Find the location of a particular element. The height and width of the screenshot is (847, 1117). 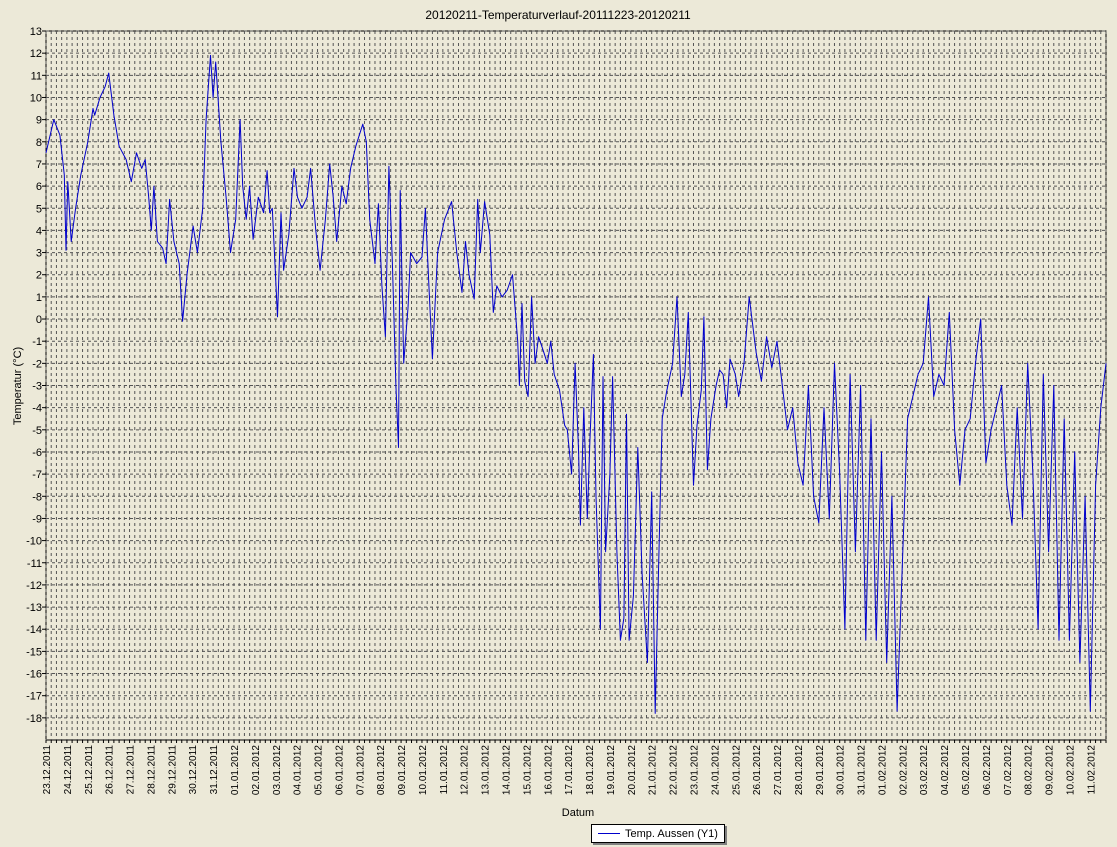

x-tick-label: 16.01.2012 is located at coordinates (548, 770).